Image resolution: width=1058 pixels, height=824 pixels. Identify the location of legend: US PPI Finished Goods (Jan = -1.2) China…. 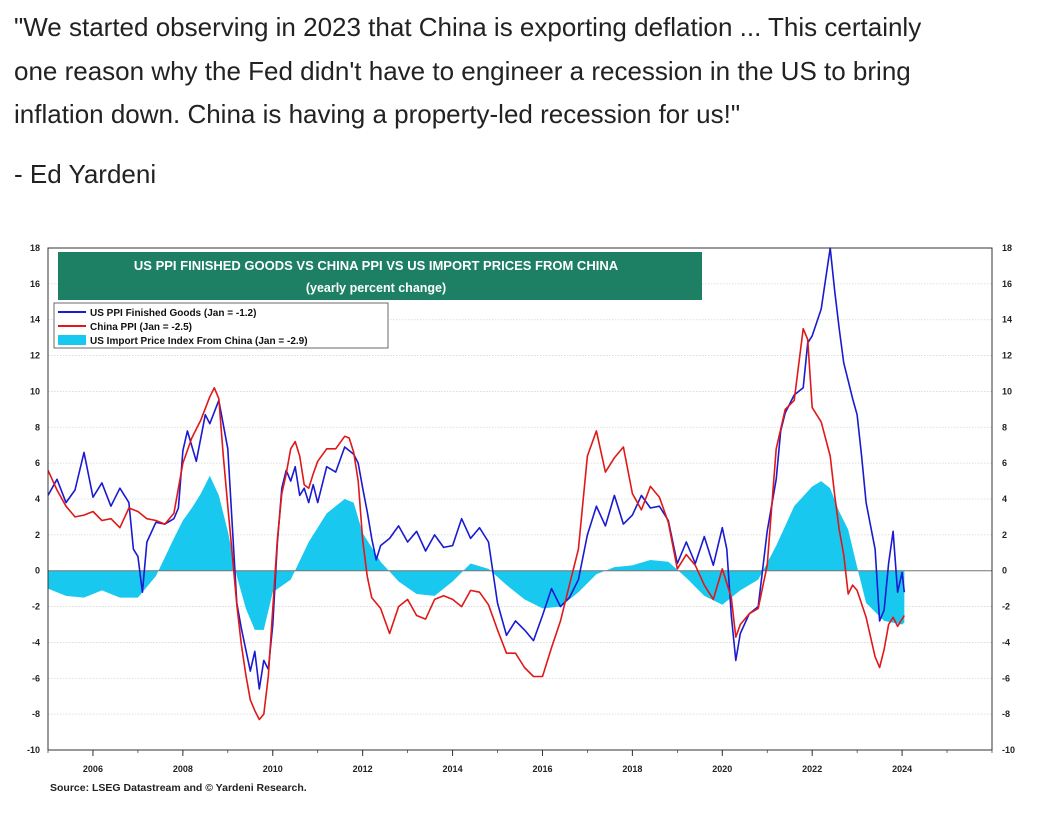
(221, 325).